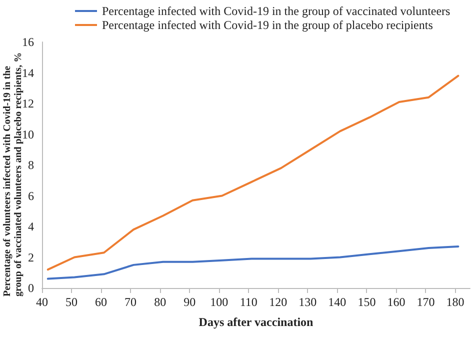  Describe the element at coordinates (130, 302) in the screenshot. I see `x-tick-label: 70` at that location.